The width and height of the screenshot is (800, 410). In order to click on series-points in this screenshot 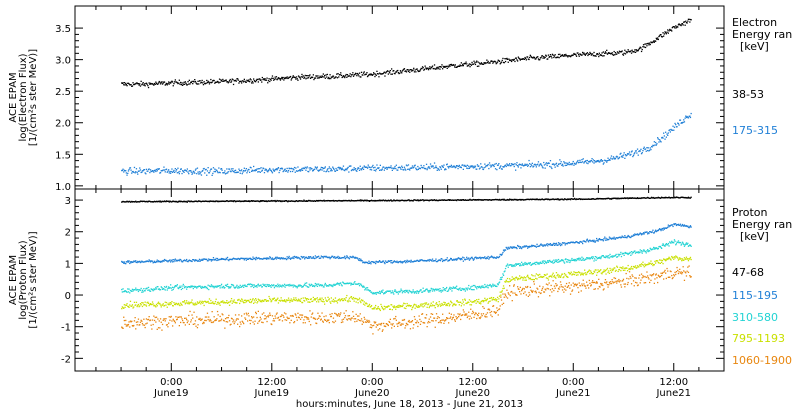, I will do `click(406, 199)`.